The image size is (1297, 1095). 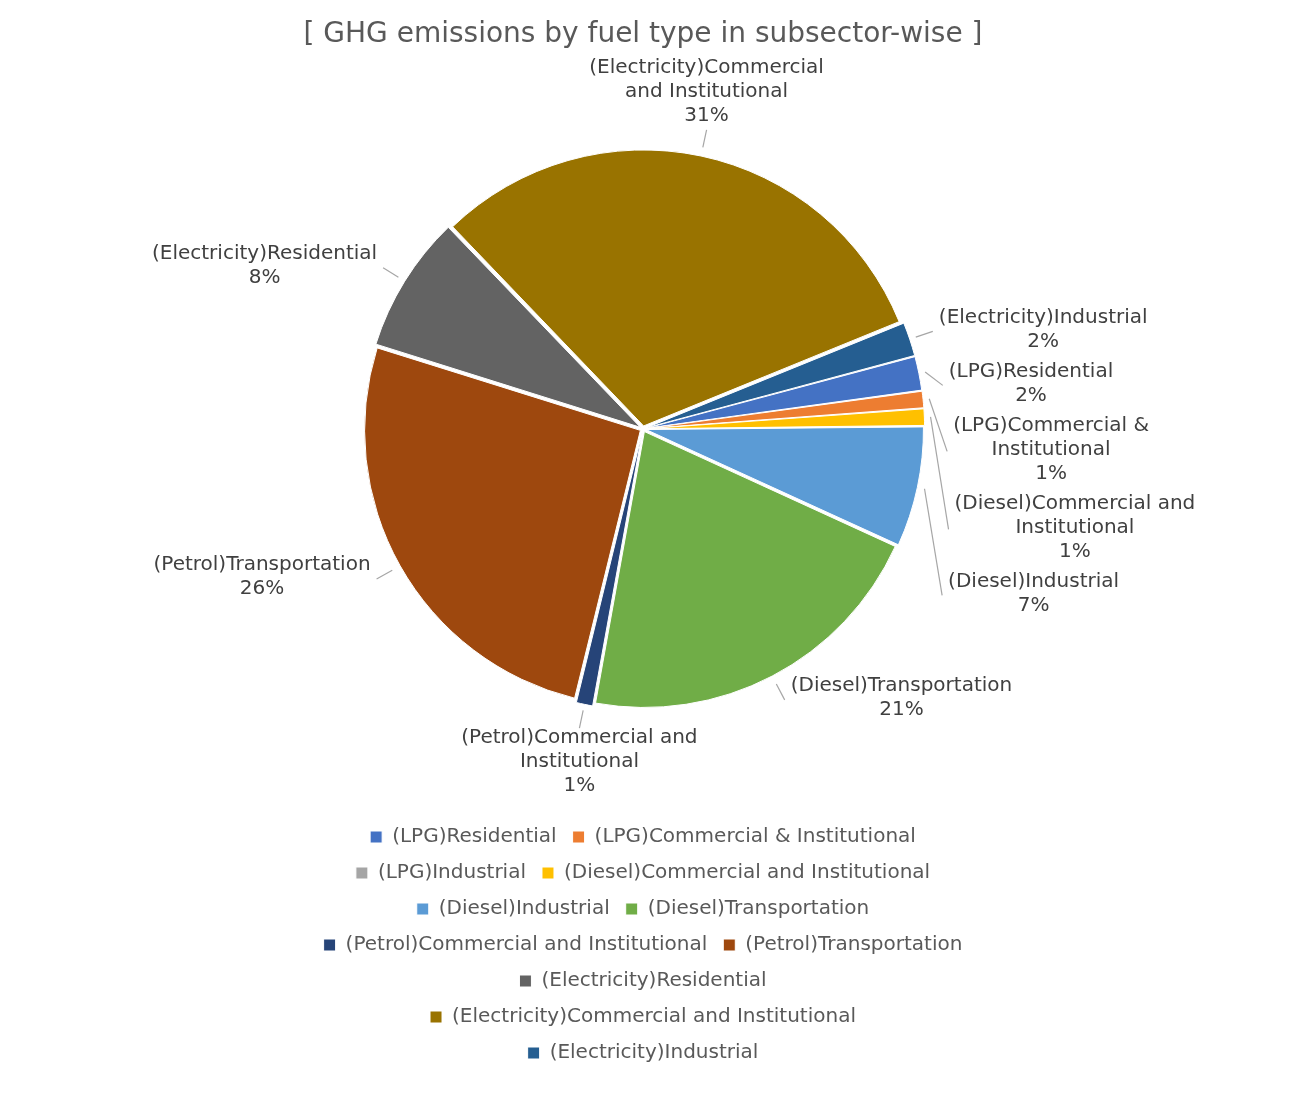 I want to click on legend-label: (LPG)Commercial & Institutional, so click(x=755, y=835).